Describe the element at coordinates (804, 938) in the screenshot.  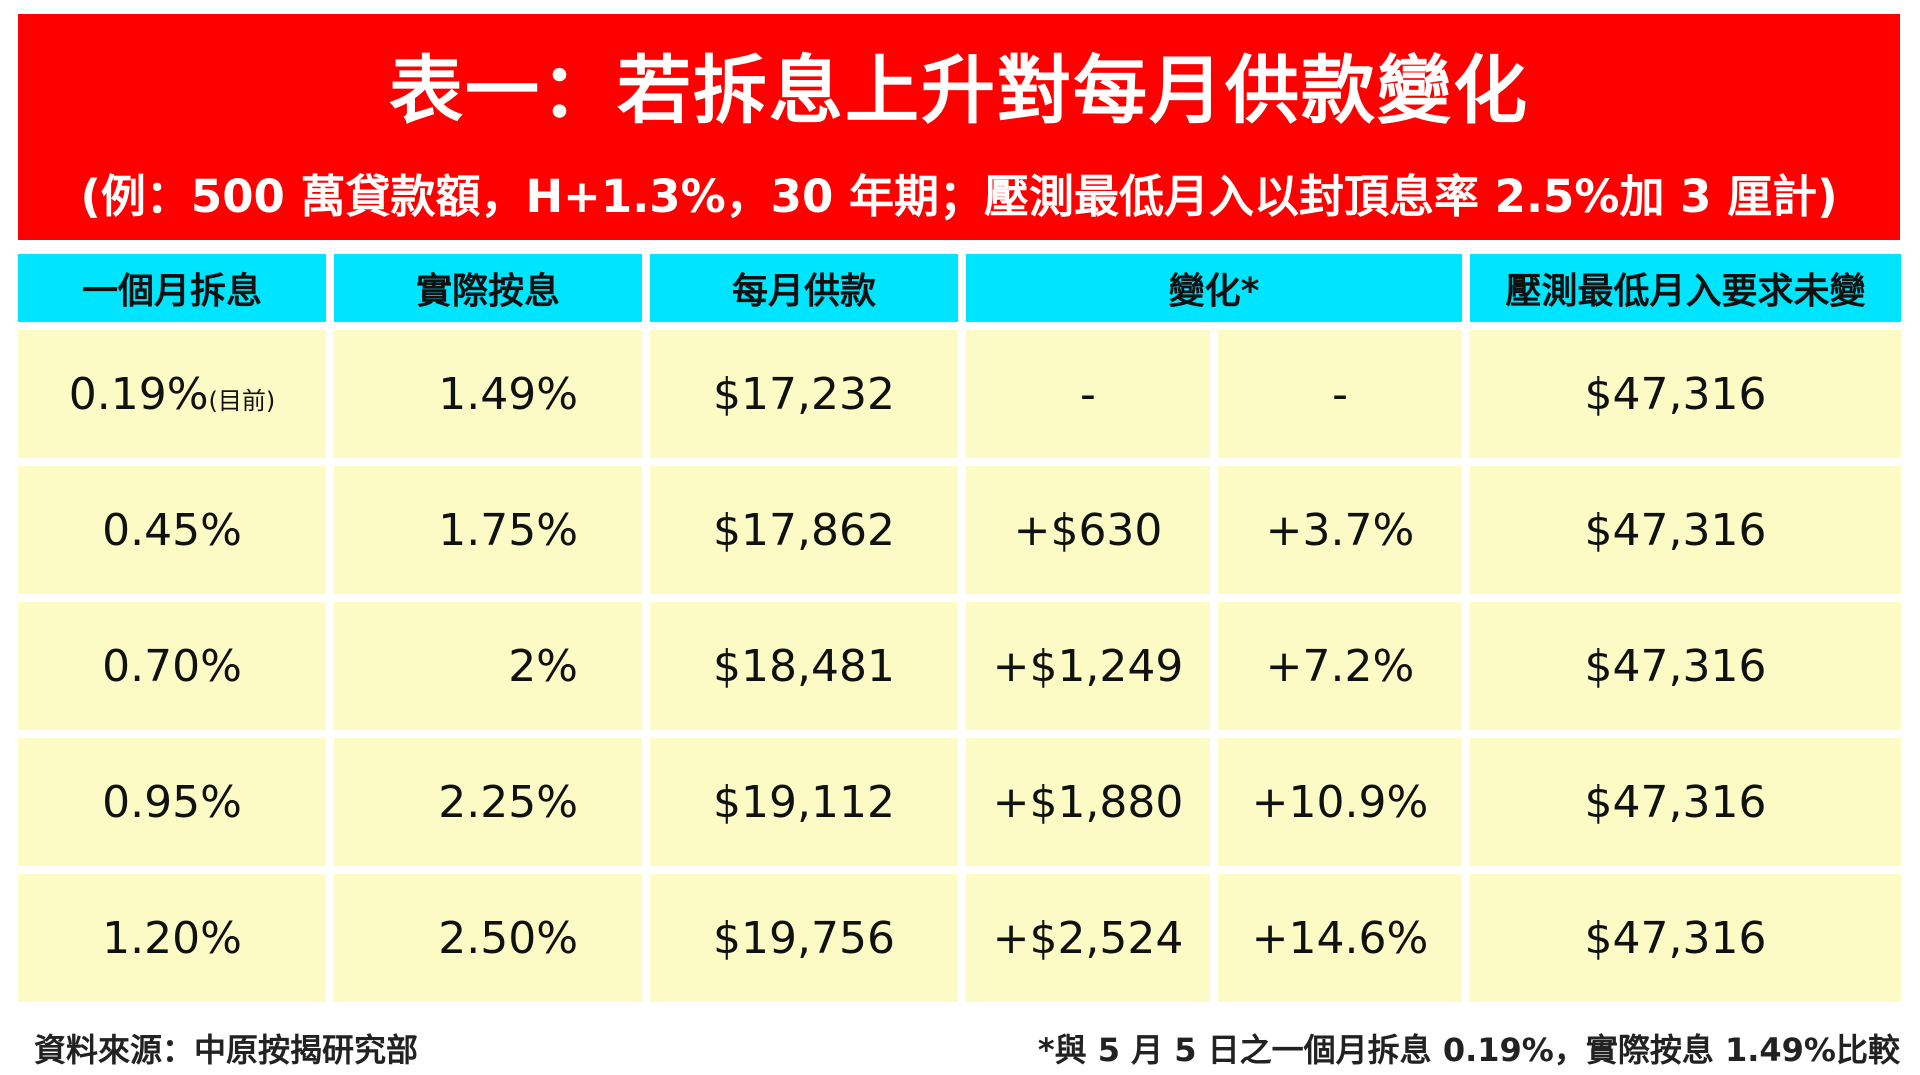
I see `cell-payment: $19,756` at that location.